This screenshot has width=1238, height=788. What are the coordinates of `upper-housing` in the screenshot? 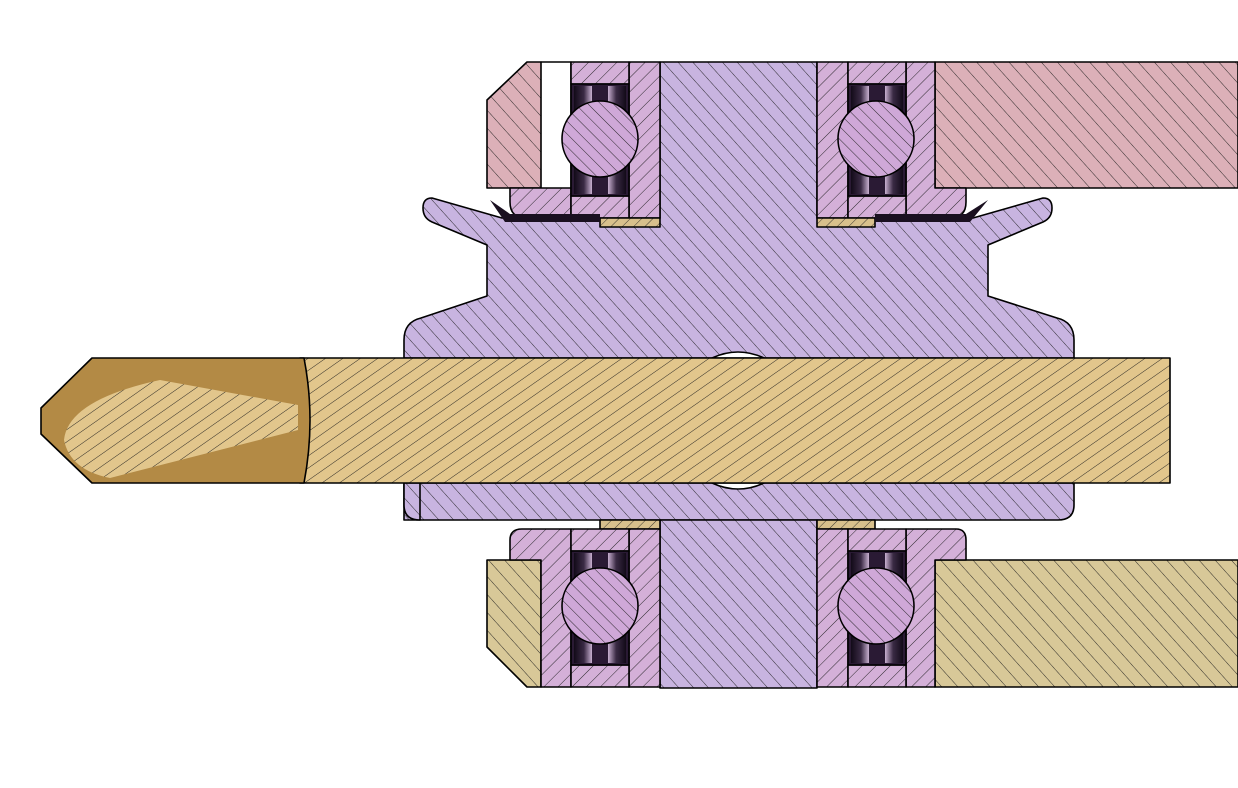 It's located at (862, 125).